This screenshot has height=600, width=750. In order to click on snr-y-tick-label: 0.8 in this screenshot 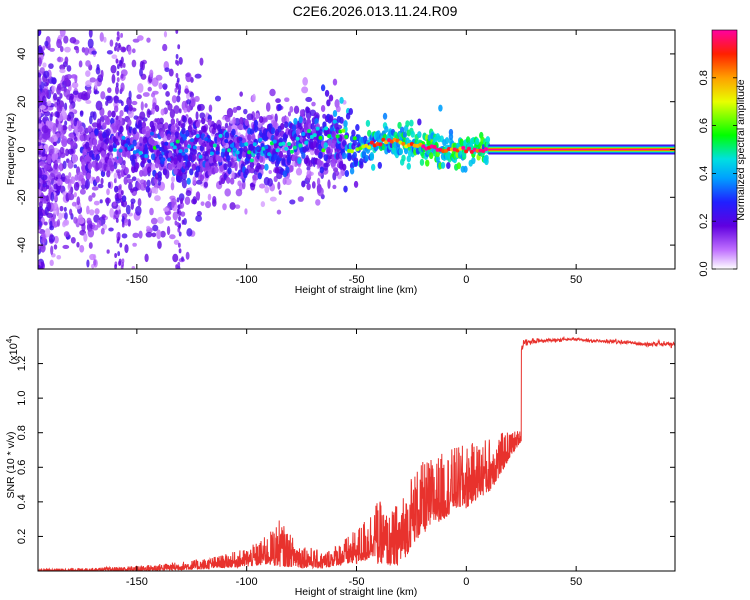, I will do `click(22, 432)`.